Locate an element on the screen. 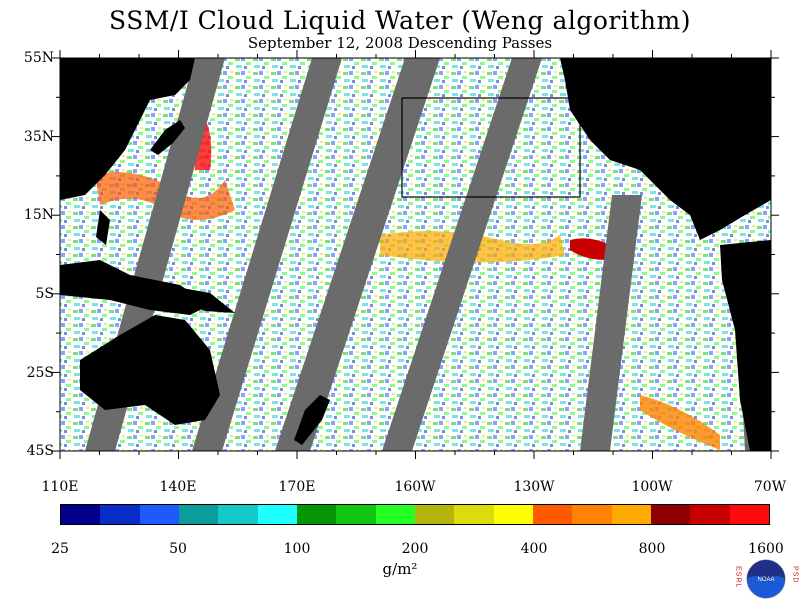  land-new-guinea is located at coordinates (200, 299).